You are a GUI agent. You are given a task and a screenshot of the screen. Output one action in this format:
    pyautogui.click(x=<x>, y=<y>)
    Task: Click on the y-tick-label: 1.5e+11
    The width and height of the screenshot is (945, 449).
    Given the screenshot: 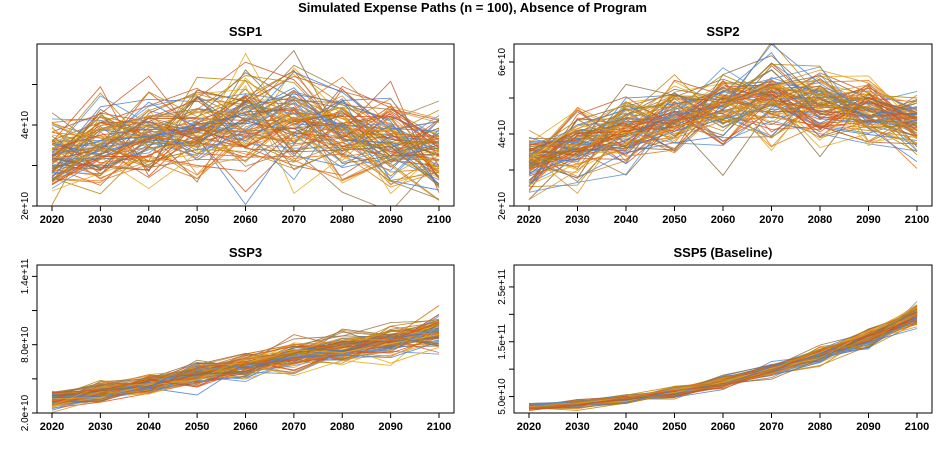 What is the action you would take?
    pyautogui.click(x=502, y=341)
    